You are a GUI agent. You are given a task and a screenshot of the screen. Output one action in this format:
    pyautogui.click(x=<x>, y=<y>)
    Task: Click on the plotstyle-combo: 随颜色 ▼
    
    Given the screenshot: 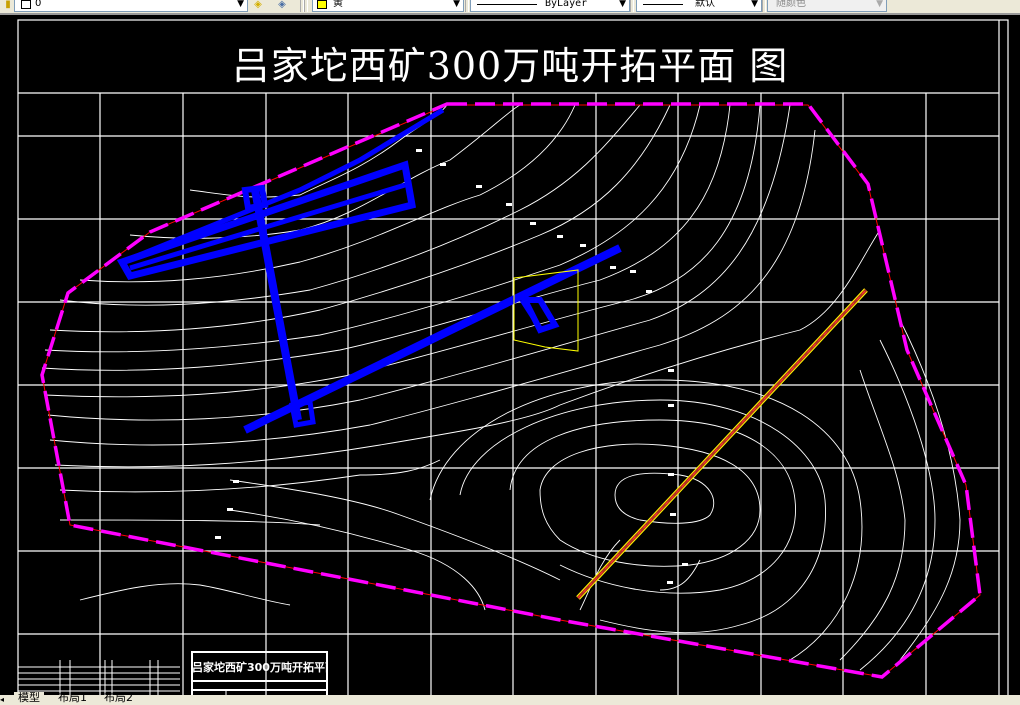 What is the action you would take?
    pyautogui.click(x=827, y=6)
    